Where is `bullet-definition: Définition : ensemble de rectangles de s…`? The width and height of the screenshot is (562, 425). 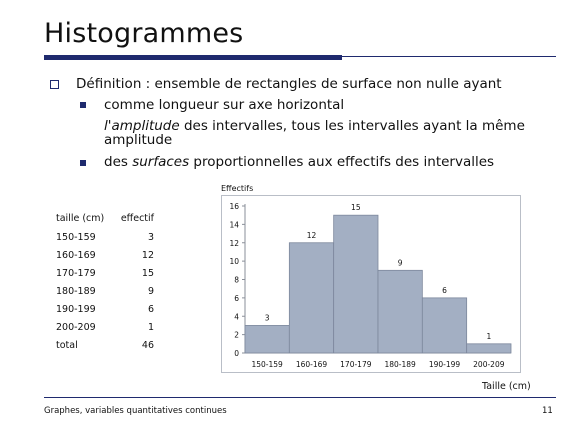
bullet-definition: Définition : ensemble de rectangles de s… is located at coordinates (289, 84).